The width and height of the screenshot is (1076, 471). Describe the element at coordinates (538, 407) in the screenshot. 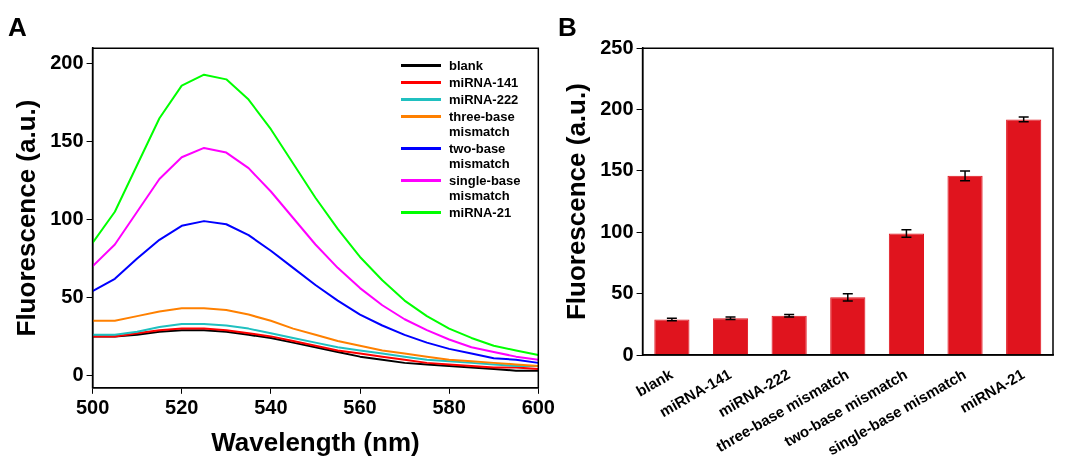

I see `x-tick-label: 600` at that location.